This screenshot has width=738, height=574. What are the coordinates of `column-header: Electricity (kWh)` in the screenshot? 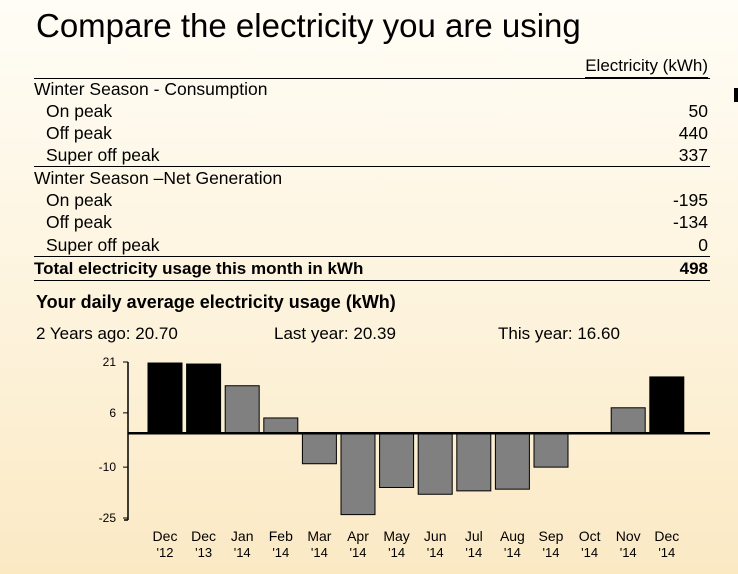 It's located at (646, 67).